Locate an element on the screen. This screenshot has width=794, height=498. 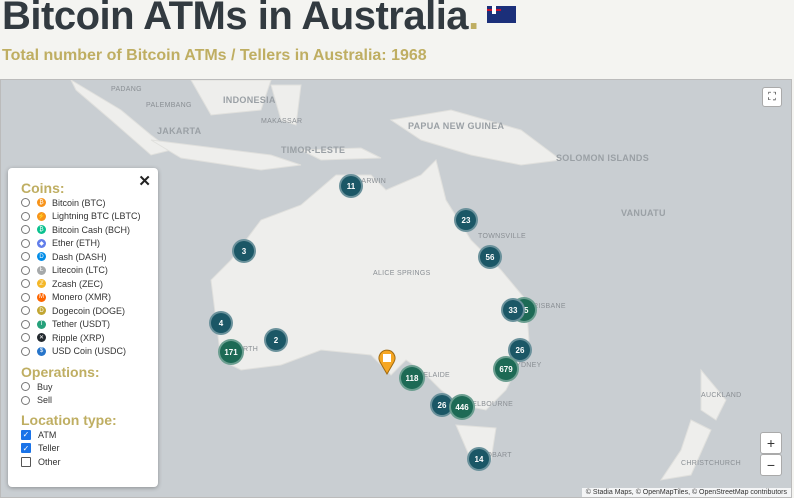
coin-label: Monero (XMR) is located at coordinates (82, 297).